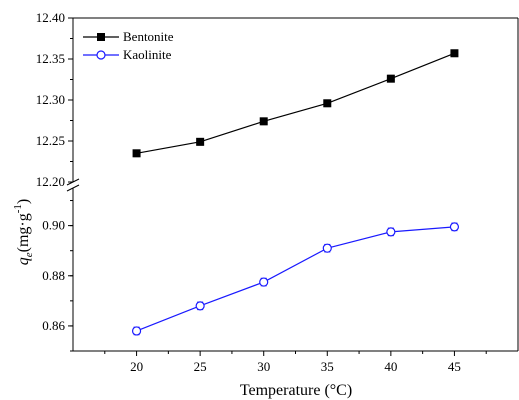  What do you see at coordinates (454, 366) in the screenshot?
I see `x-tick-label: 45` at bounding box center [454, 366].